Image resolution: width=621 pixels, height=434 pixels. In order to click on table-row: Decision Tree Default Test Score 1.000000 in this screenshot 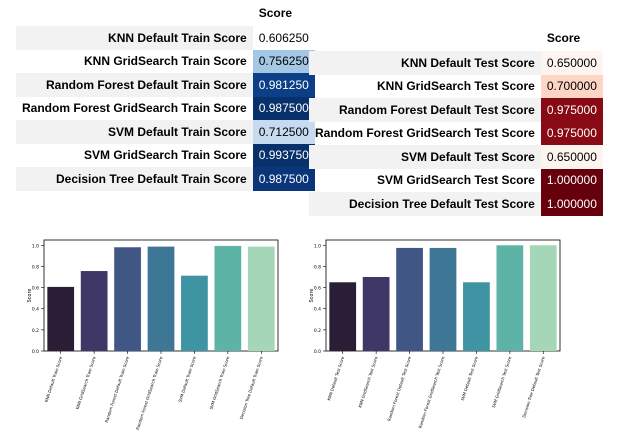, I will do `click(456, 204)`.